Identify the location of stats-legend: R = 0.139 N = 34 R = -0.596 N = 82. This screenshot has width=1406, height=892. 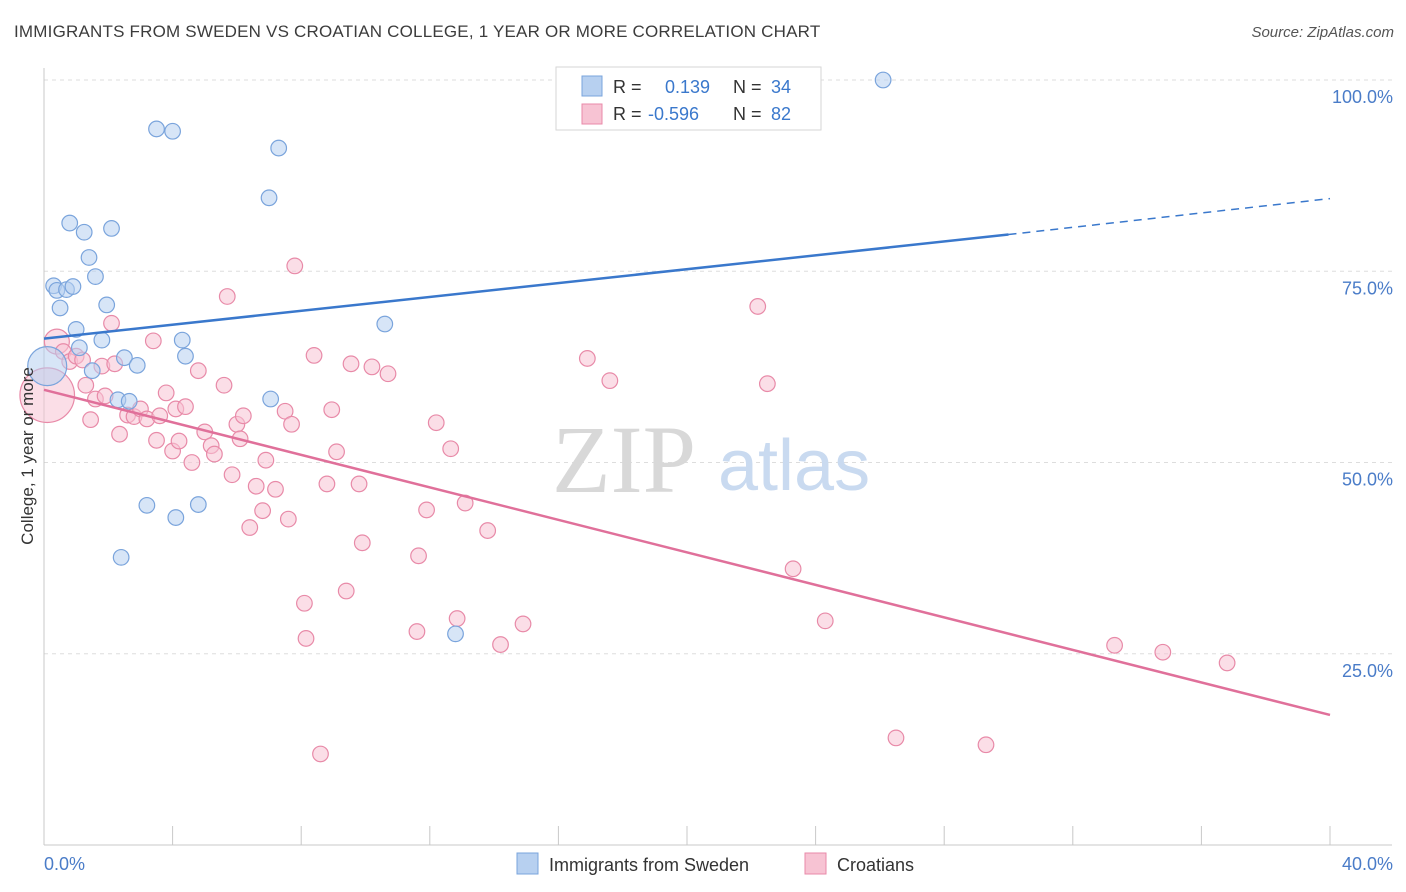
(688, 98).